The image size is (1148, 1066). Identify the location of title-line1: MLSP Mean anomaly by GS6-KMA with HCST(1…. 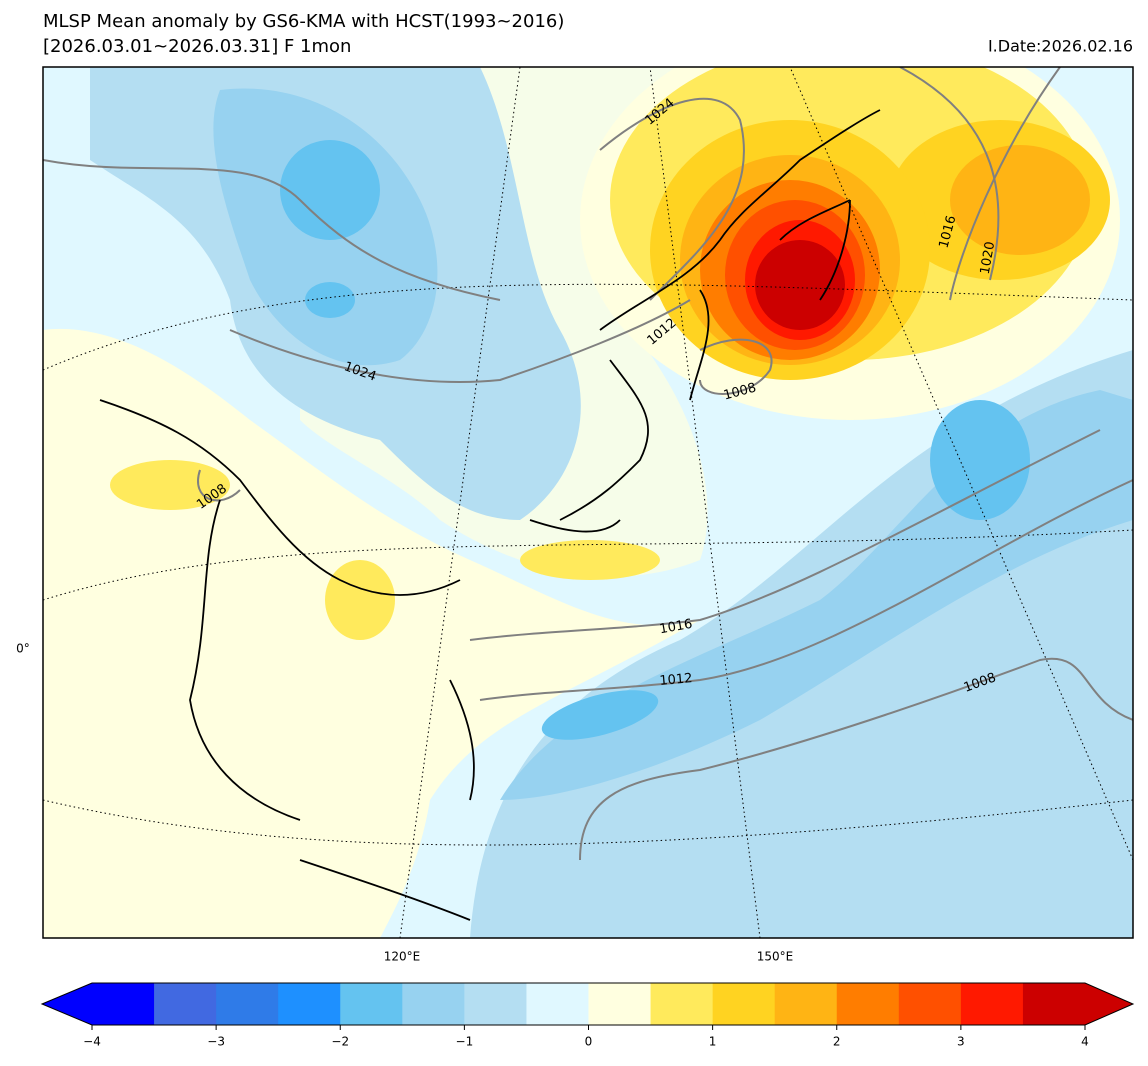
(303, 21).